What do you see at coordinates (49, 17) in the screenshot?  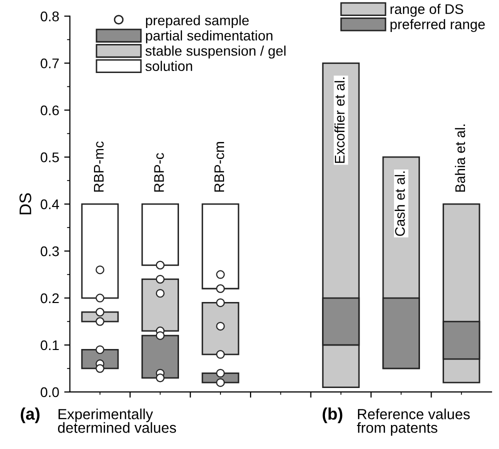 I see `y-tick-label: 0.8` at bounding box center [49, 17].